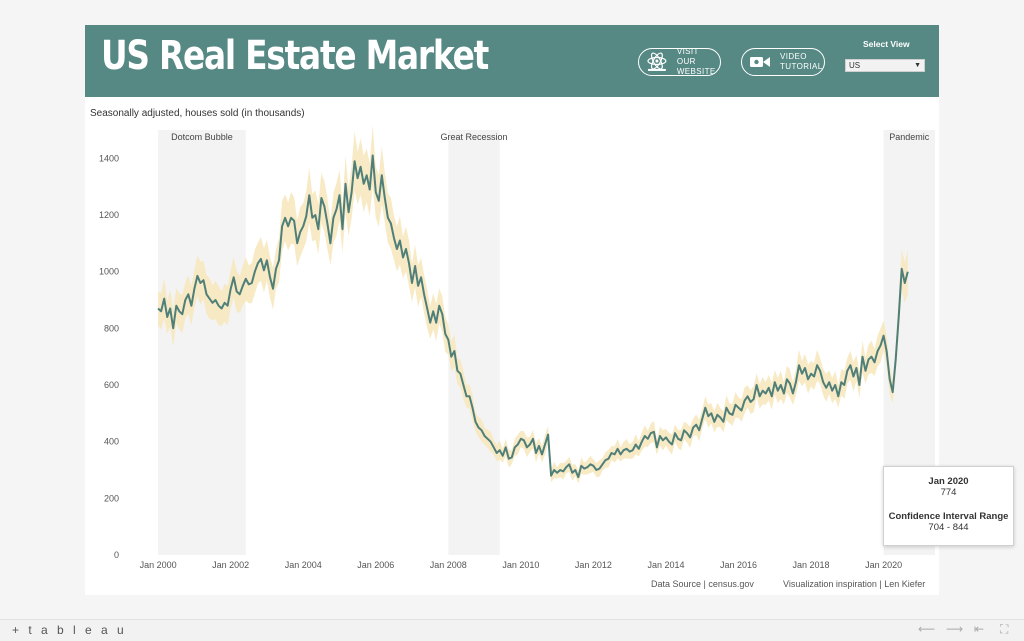  What do you see at coordinates (109, 215) in the screenshot?
I see `y-tick-label-6: 1200` at bounding box center [109, 215].